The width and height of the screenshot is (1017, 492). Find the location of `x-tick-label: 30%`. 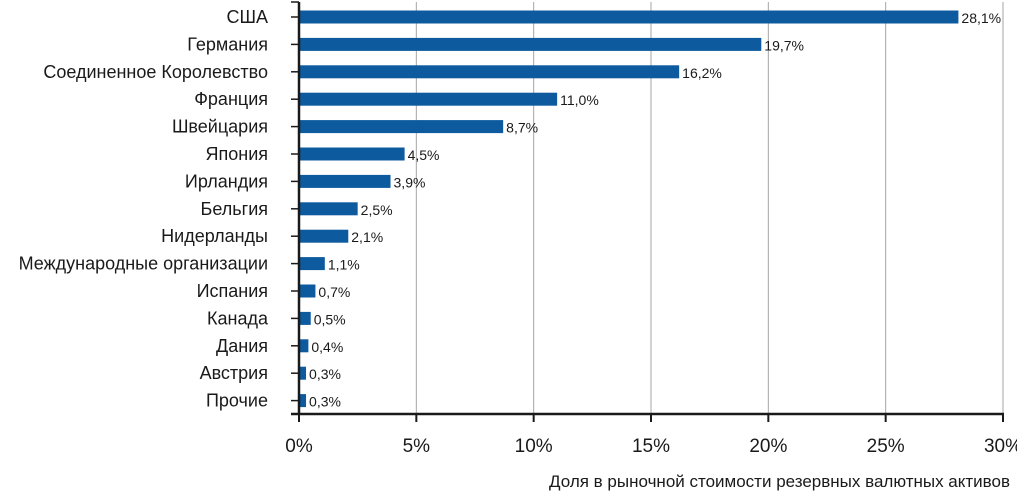

x-tick-label: 30% is located at coordinates (1000, 446).